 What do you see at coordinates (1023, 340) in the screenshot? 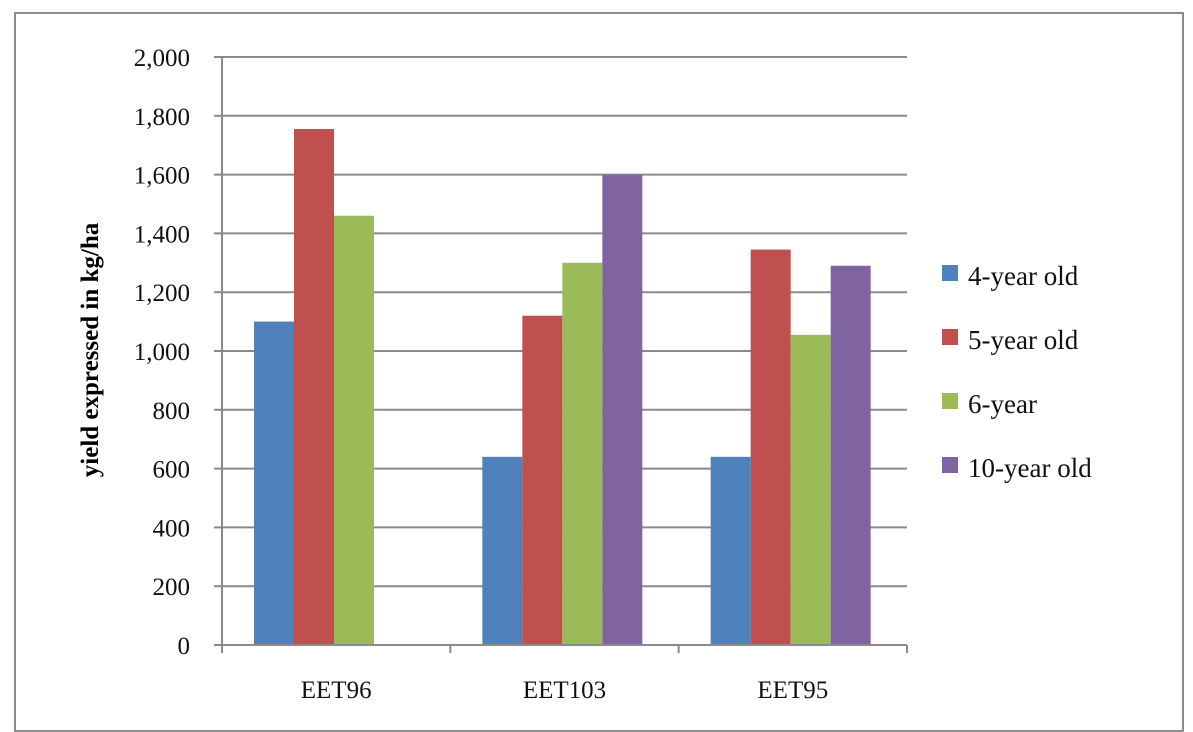
I see `legend-label: 5-year old` at bounding box center [1023, 340].